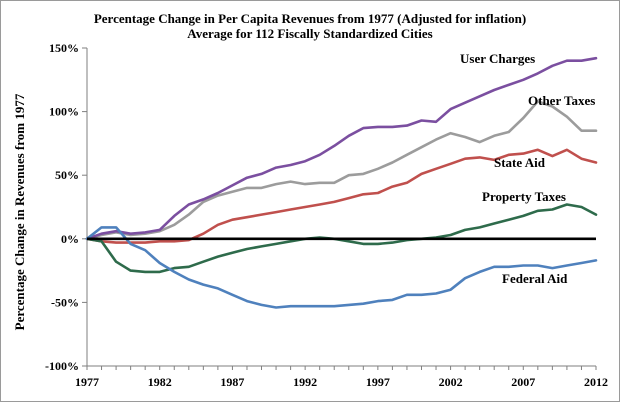 The height and width of the screenshot is (402, 620). I want to click on y-tick-label: 50%, so click(67, 175).